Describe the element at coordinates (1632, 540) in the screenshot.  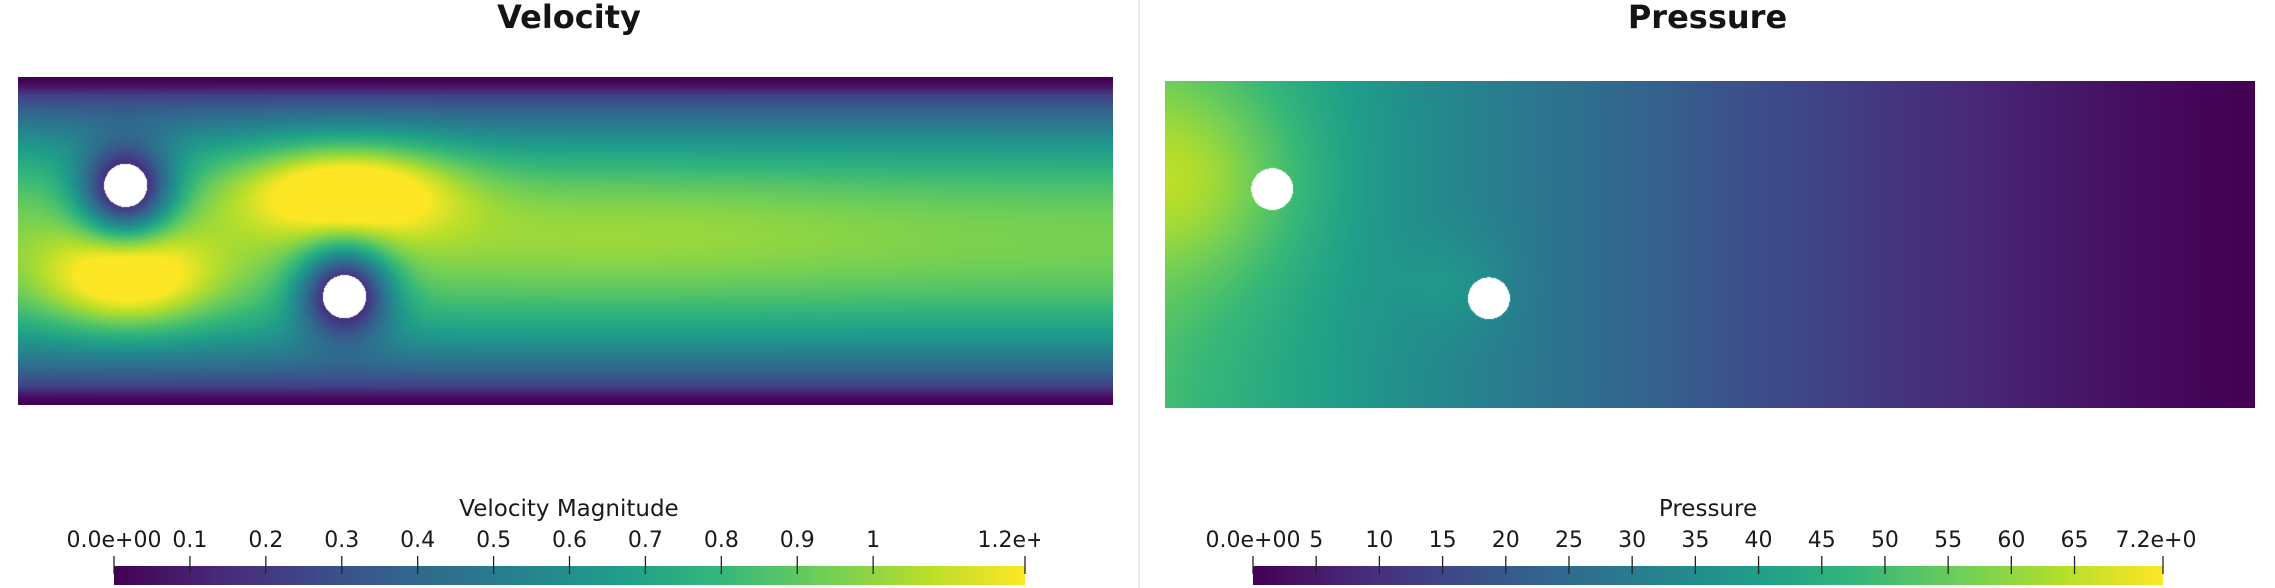
I see `pressure-colorbar-tick-label: 30` at that location.